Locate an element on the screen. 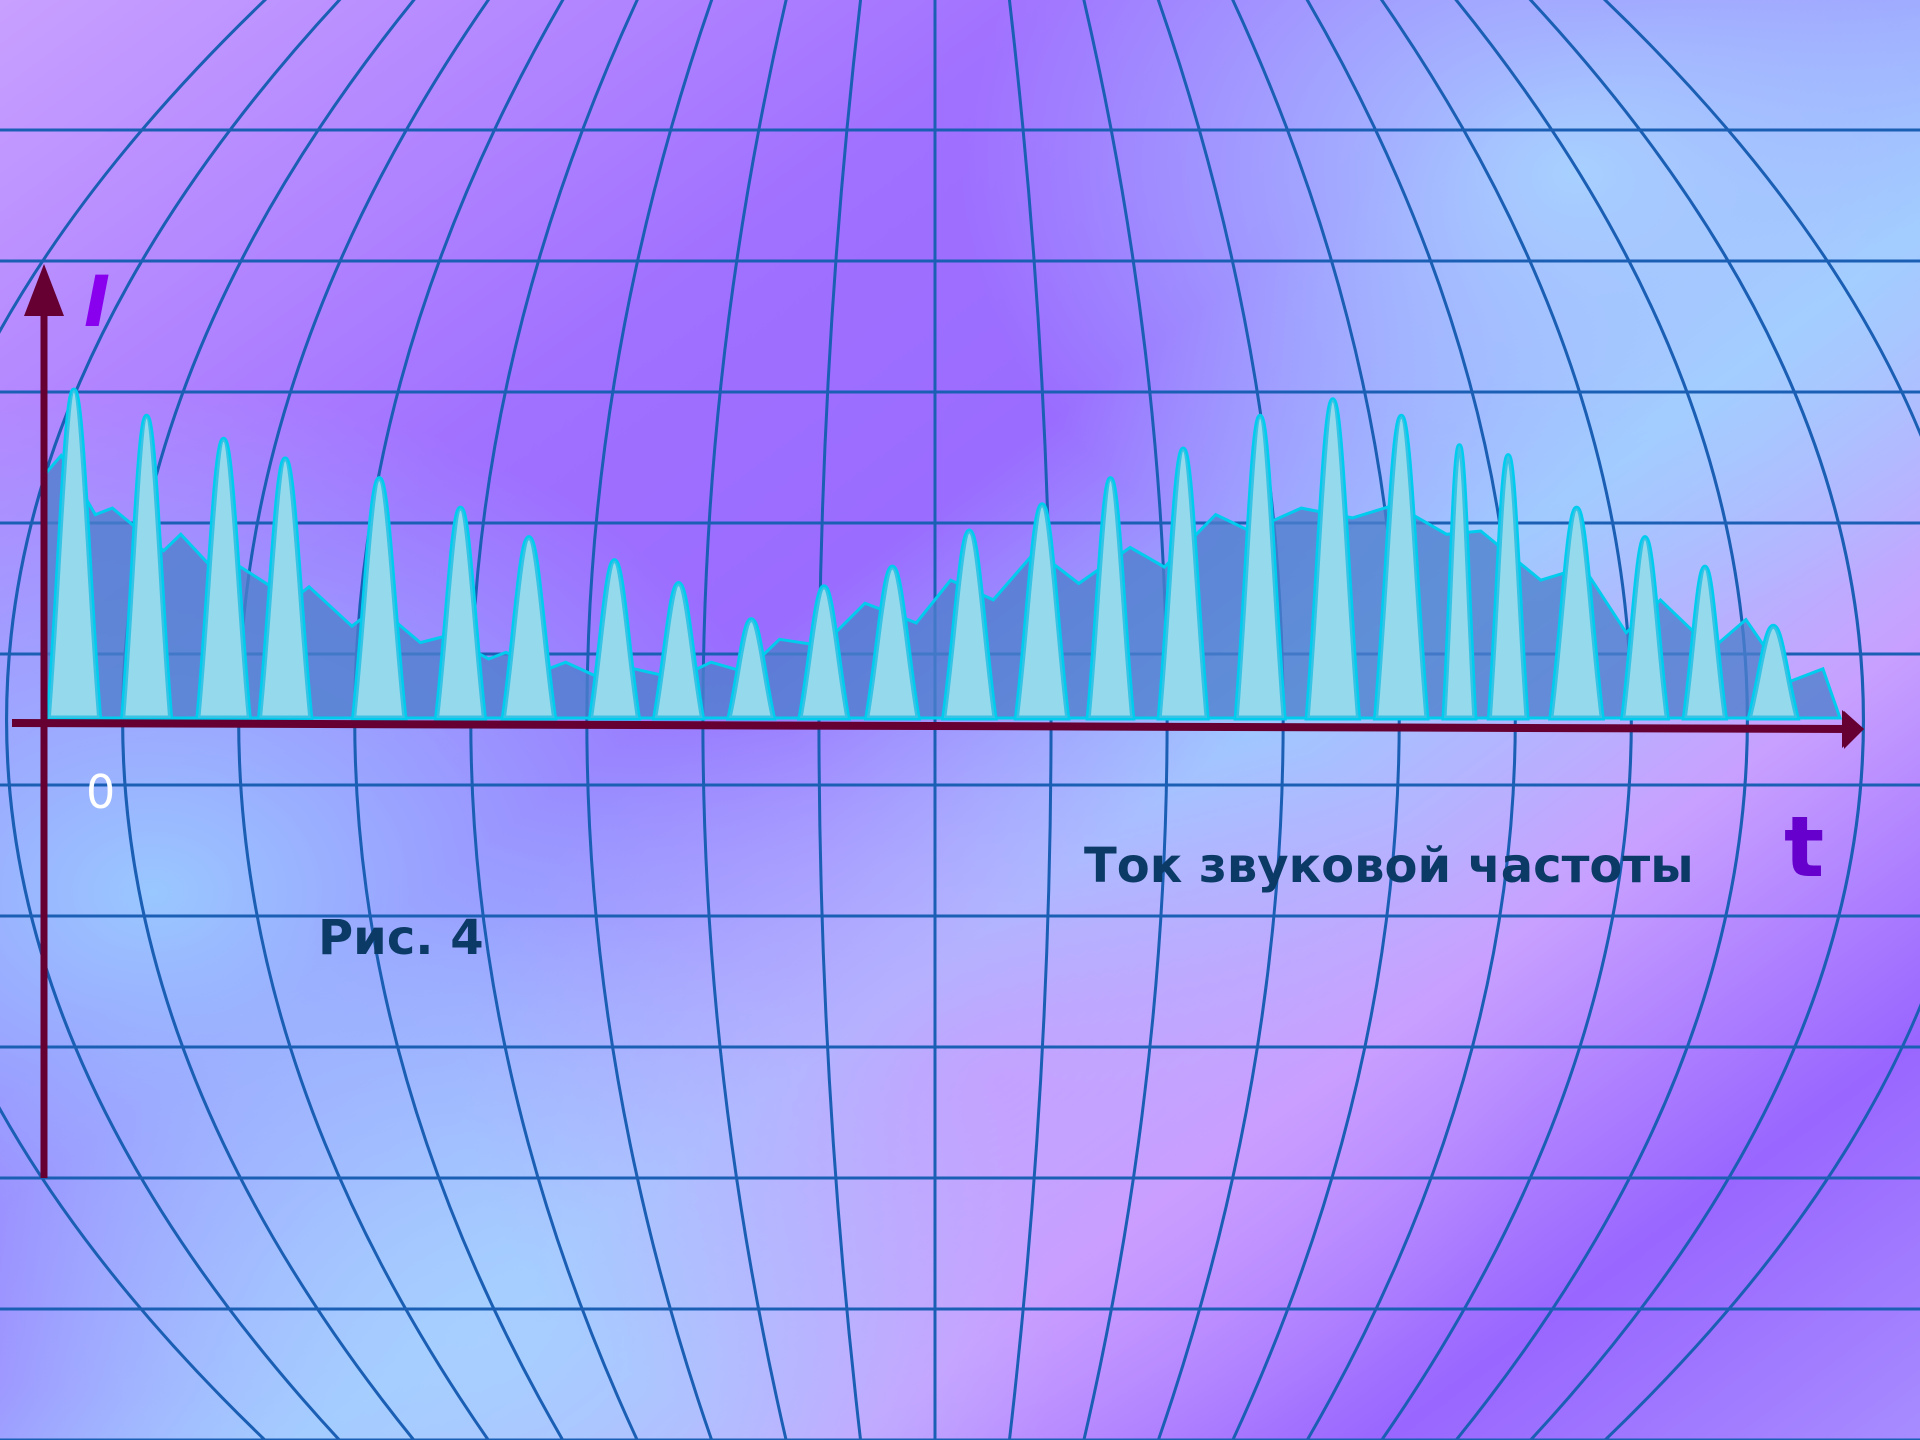  x-axis-arrowhead is located at coordinates (1853, 729).